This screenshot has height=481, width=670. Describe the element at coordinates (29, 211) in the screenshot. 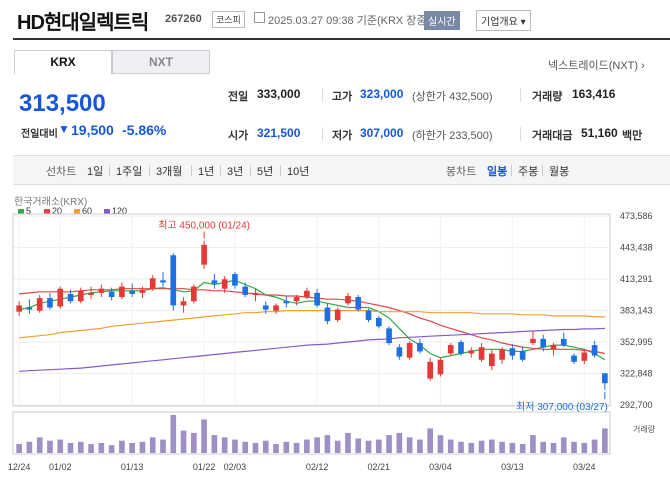

I see `legend-label: 5` at that location.